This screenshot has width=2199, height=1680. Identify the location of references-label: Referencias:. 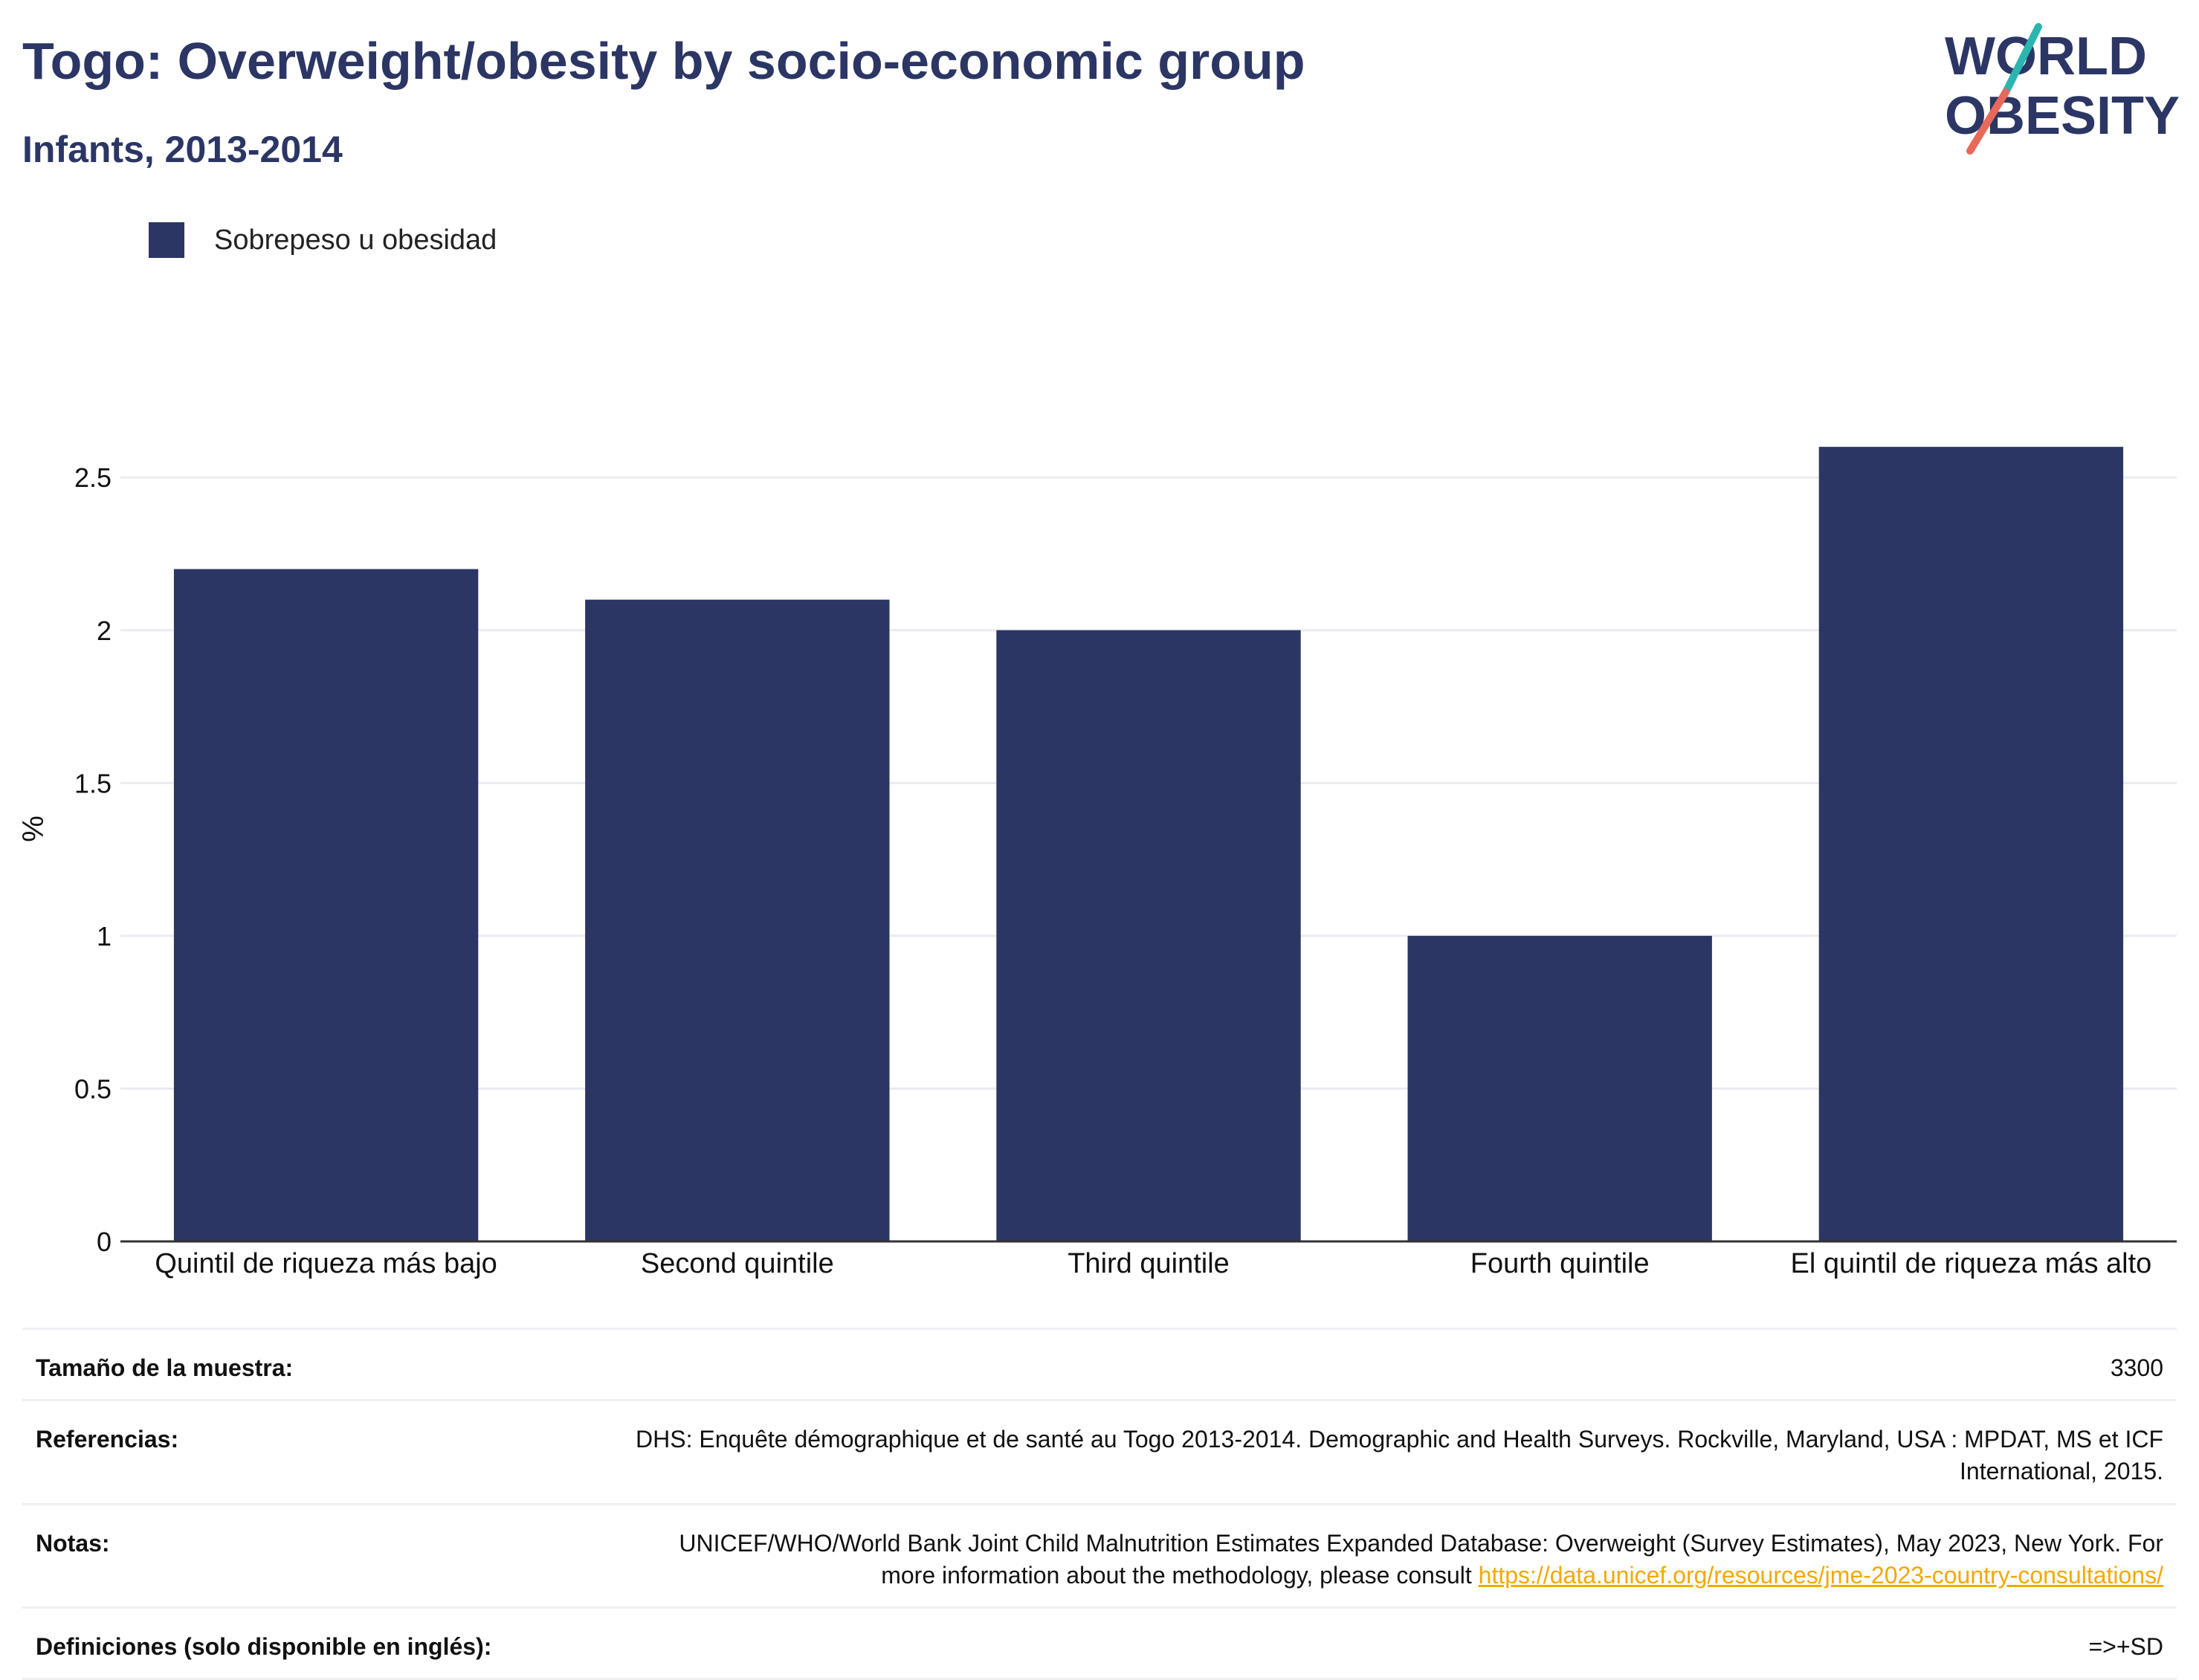
(318, 1452).